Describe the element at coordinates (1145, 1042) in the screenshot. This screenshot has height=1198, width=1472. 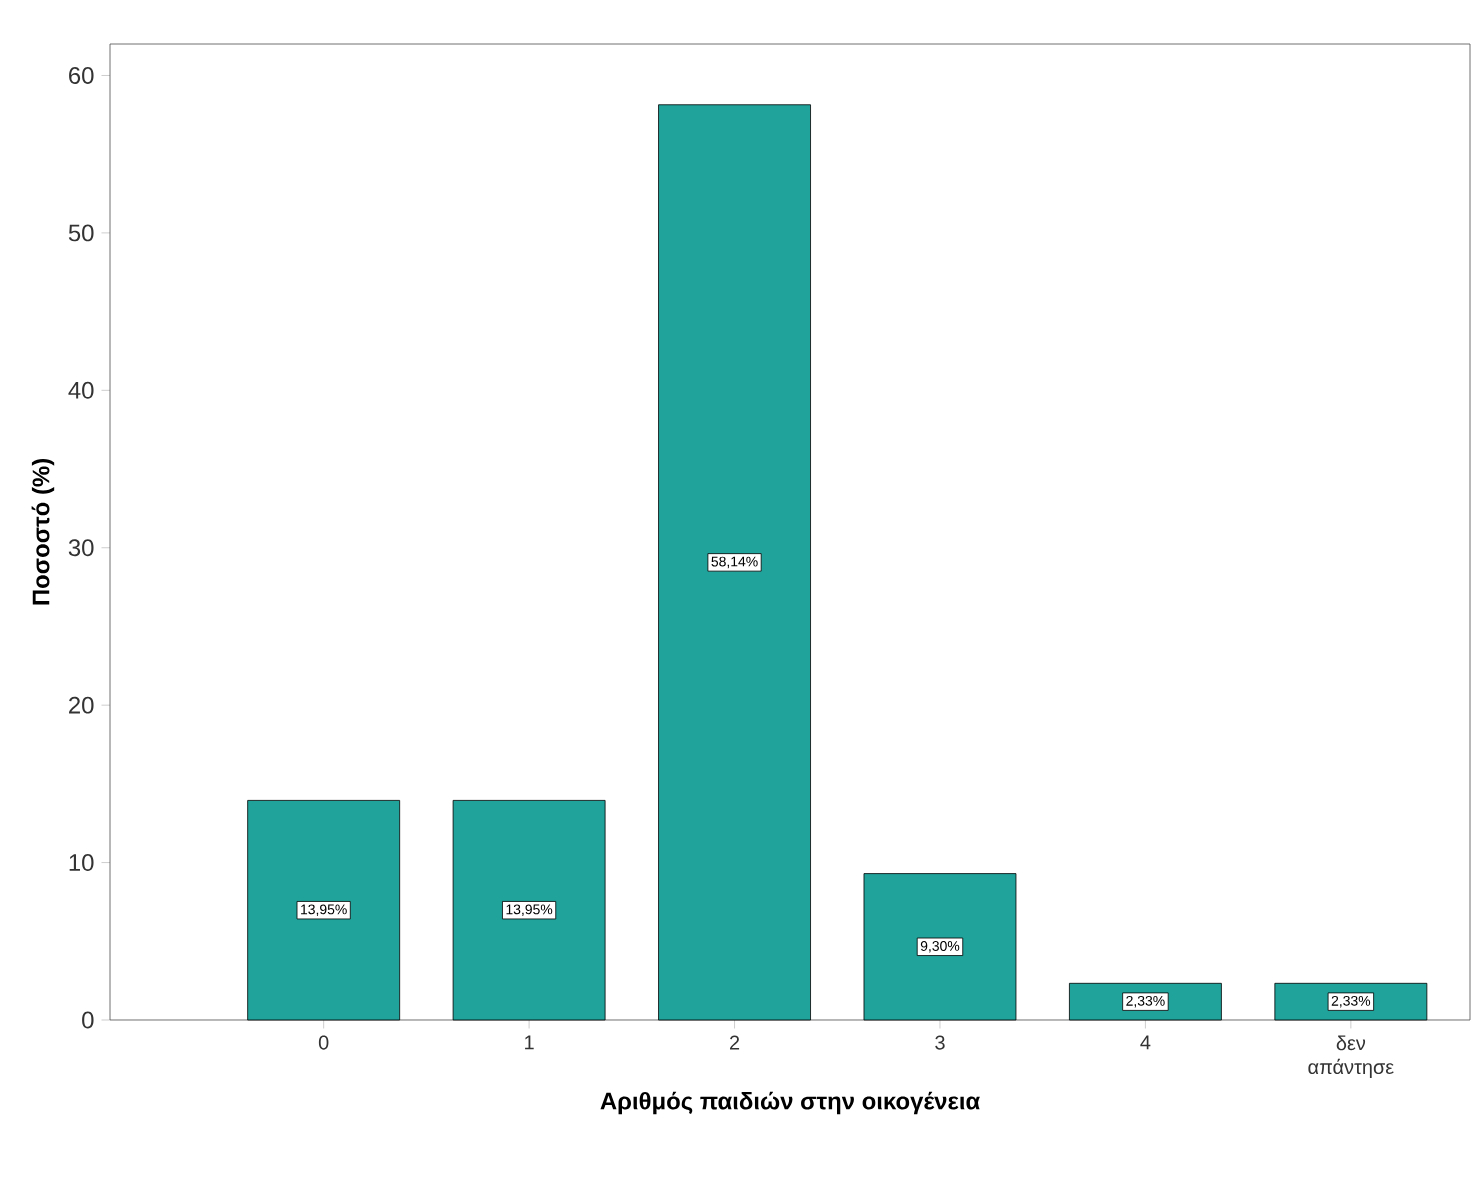
I see `x-tick-label: 4` at that location.